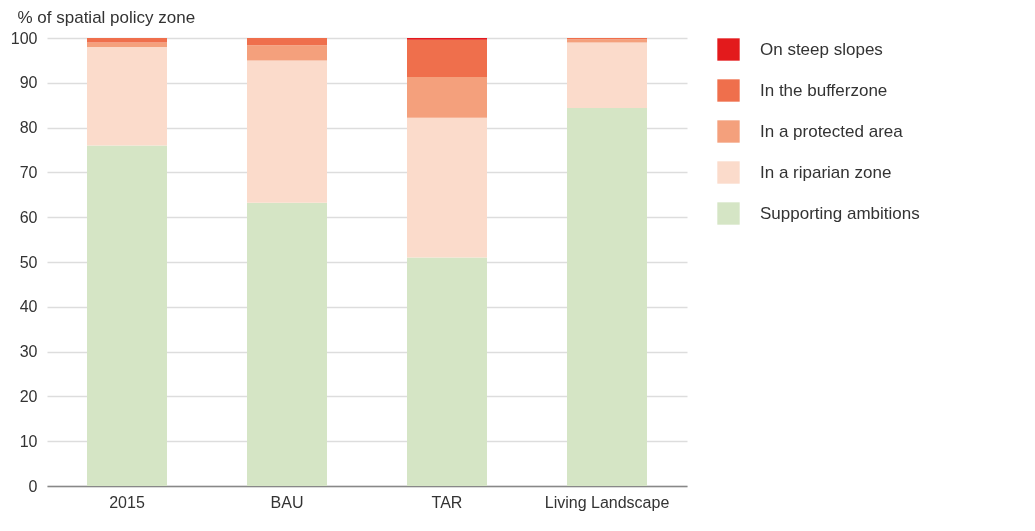 The height and width of the screenshot is (531, 1035). Describe the element at coordinates (24, 38) in the screenshot. I see `y-tick-label: 100` at that location.